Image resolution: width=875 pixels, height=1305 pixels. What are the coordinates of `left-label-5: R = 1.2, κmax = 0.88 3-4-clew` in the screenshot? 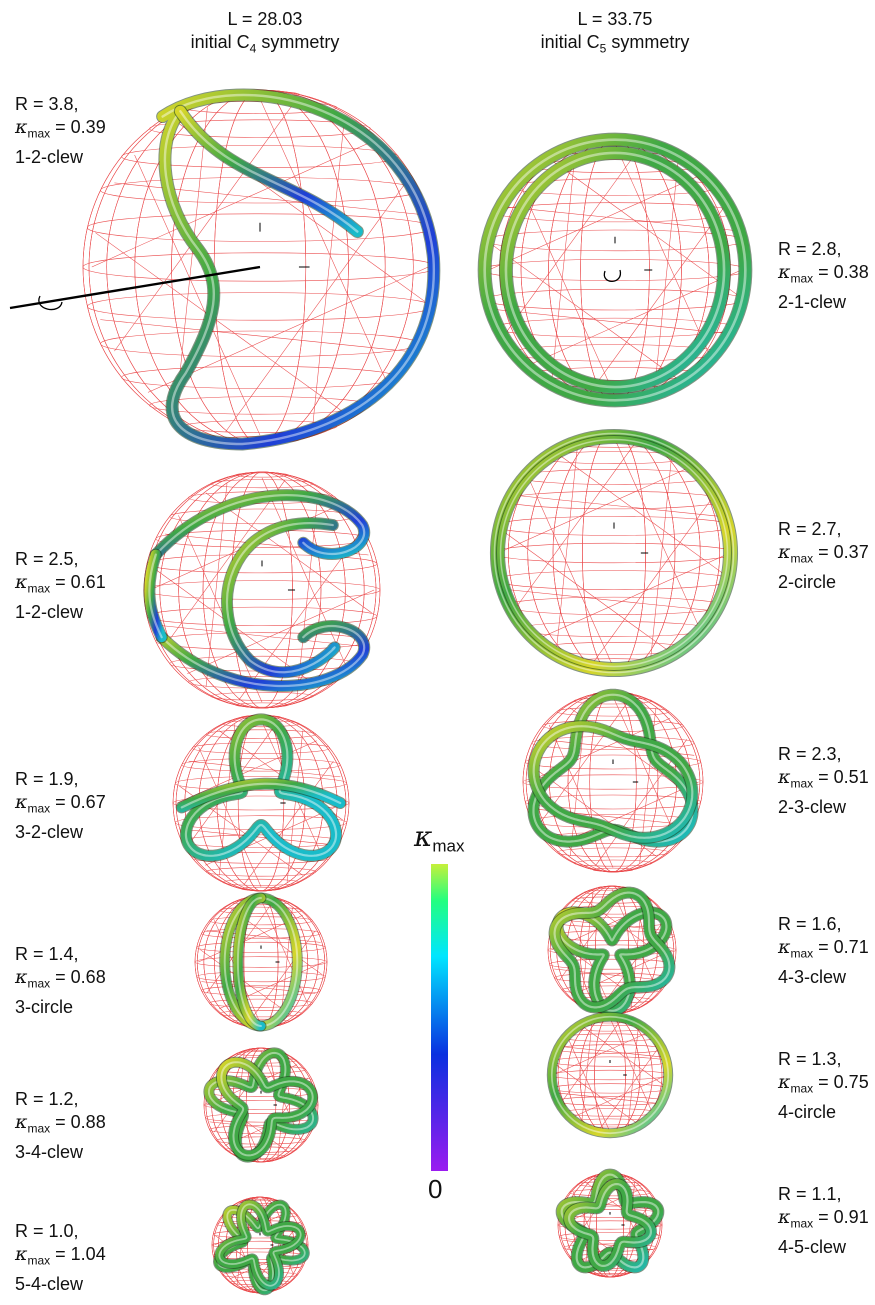 It's located at (60, 1125).